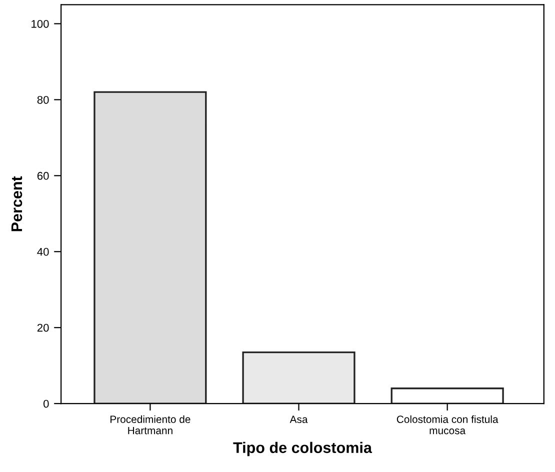 The width and height of the screenshot is (555, 472). I want to click on y-tick-label: 60, so click(43, 176).